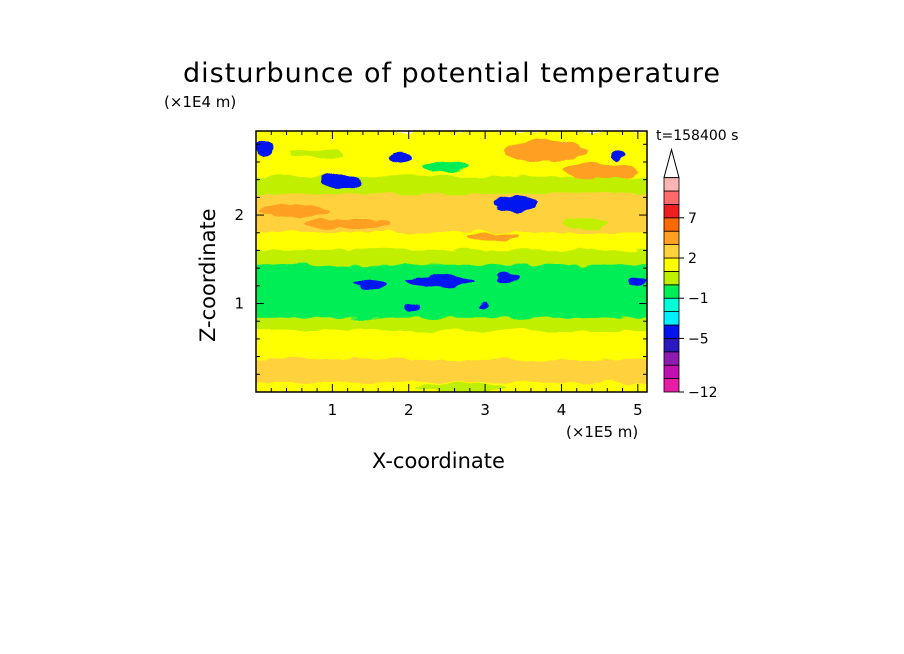 This screenshot has width=904, height=654. What do you see at coordinates (697, 136) in the screenshot?
I see `time-label: t=158400 s` at bounding box center [697, 136].